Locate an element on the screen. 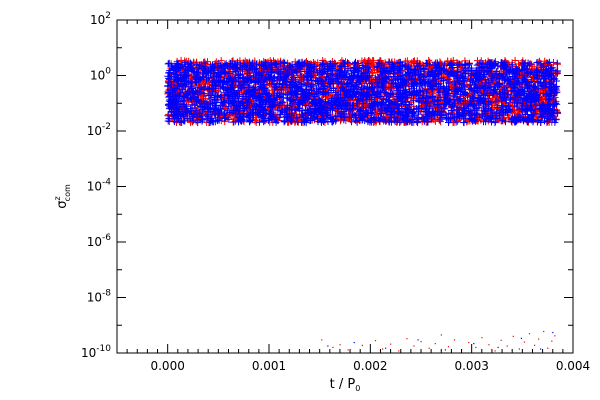  y-tick-label: 10⁻¹⁰ is located at coordinates (96, 352).